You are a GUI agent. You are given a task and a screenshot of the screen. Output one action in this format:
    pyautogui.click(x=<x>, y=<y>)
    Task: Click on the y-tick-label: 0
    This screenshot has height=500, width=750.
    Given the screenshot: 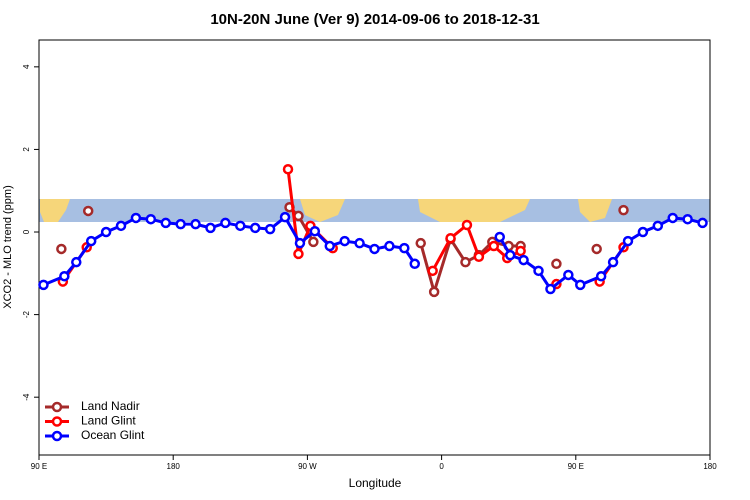 What is the action you would take?
    pyautogui.click(x=26, y=231)
    